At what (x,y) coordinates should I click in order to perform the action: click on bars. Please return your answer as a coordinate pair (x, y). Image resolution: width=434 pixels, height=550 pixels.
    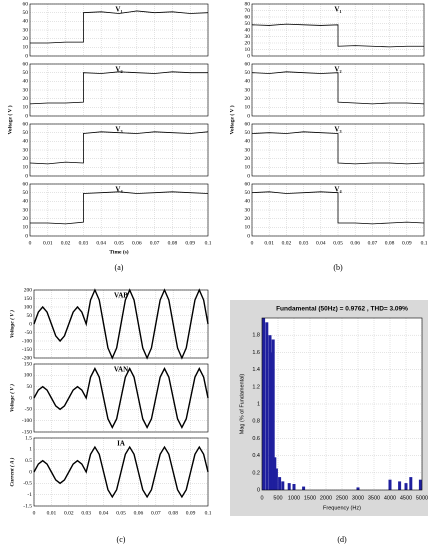
    Looking at the image, I should click on (342, 404).